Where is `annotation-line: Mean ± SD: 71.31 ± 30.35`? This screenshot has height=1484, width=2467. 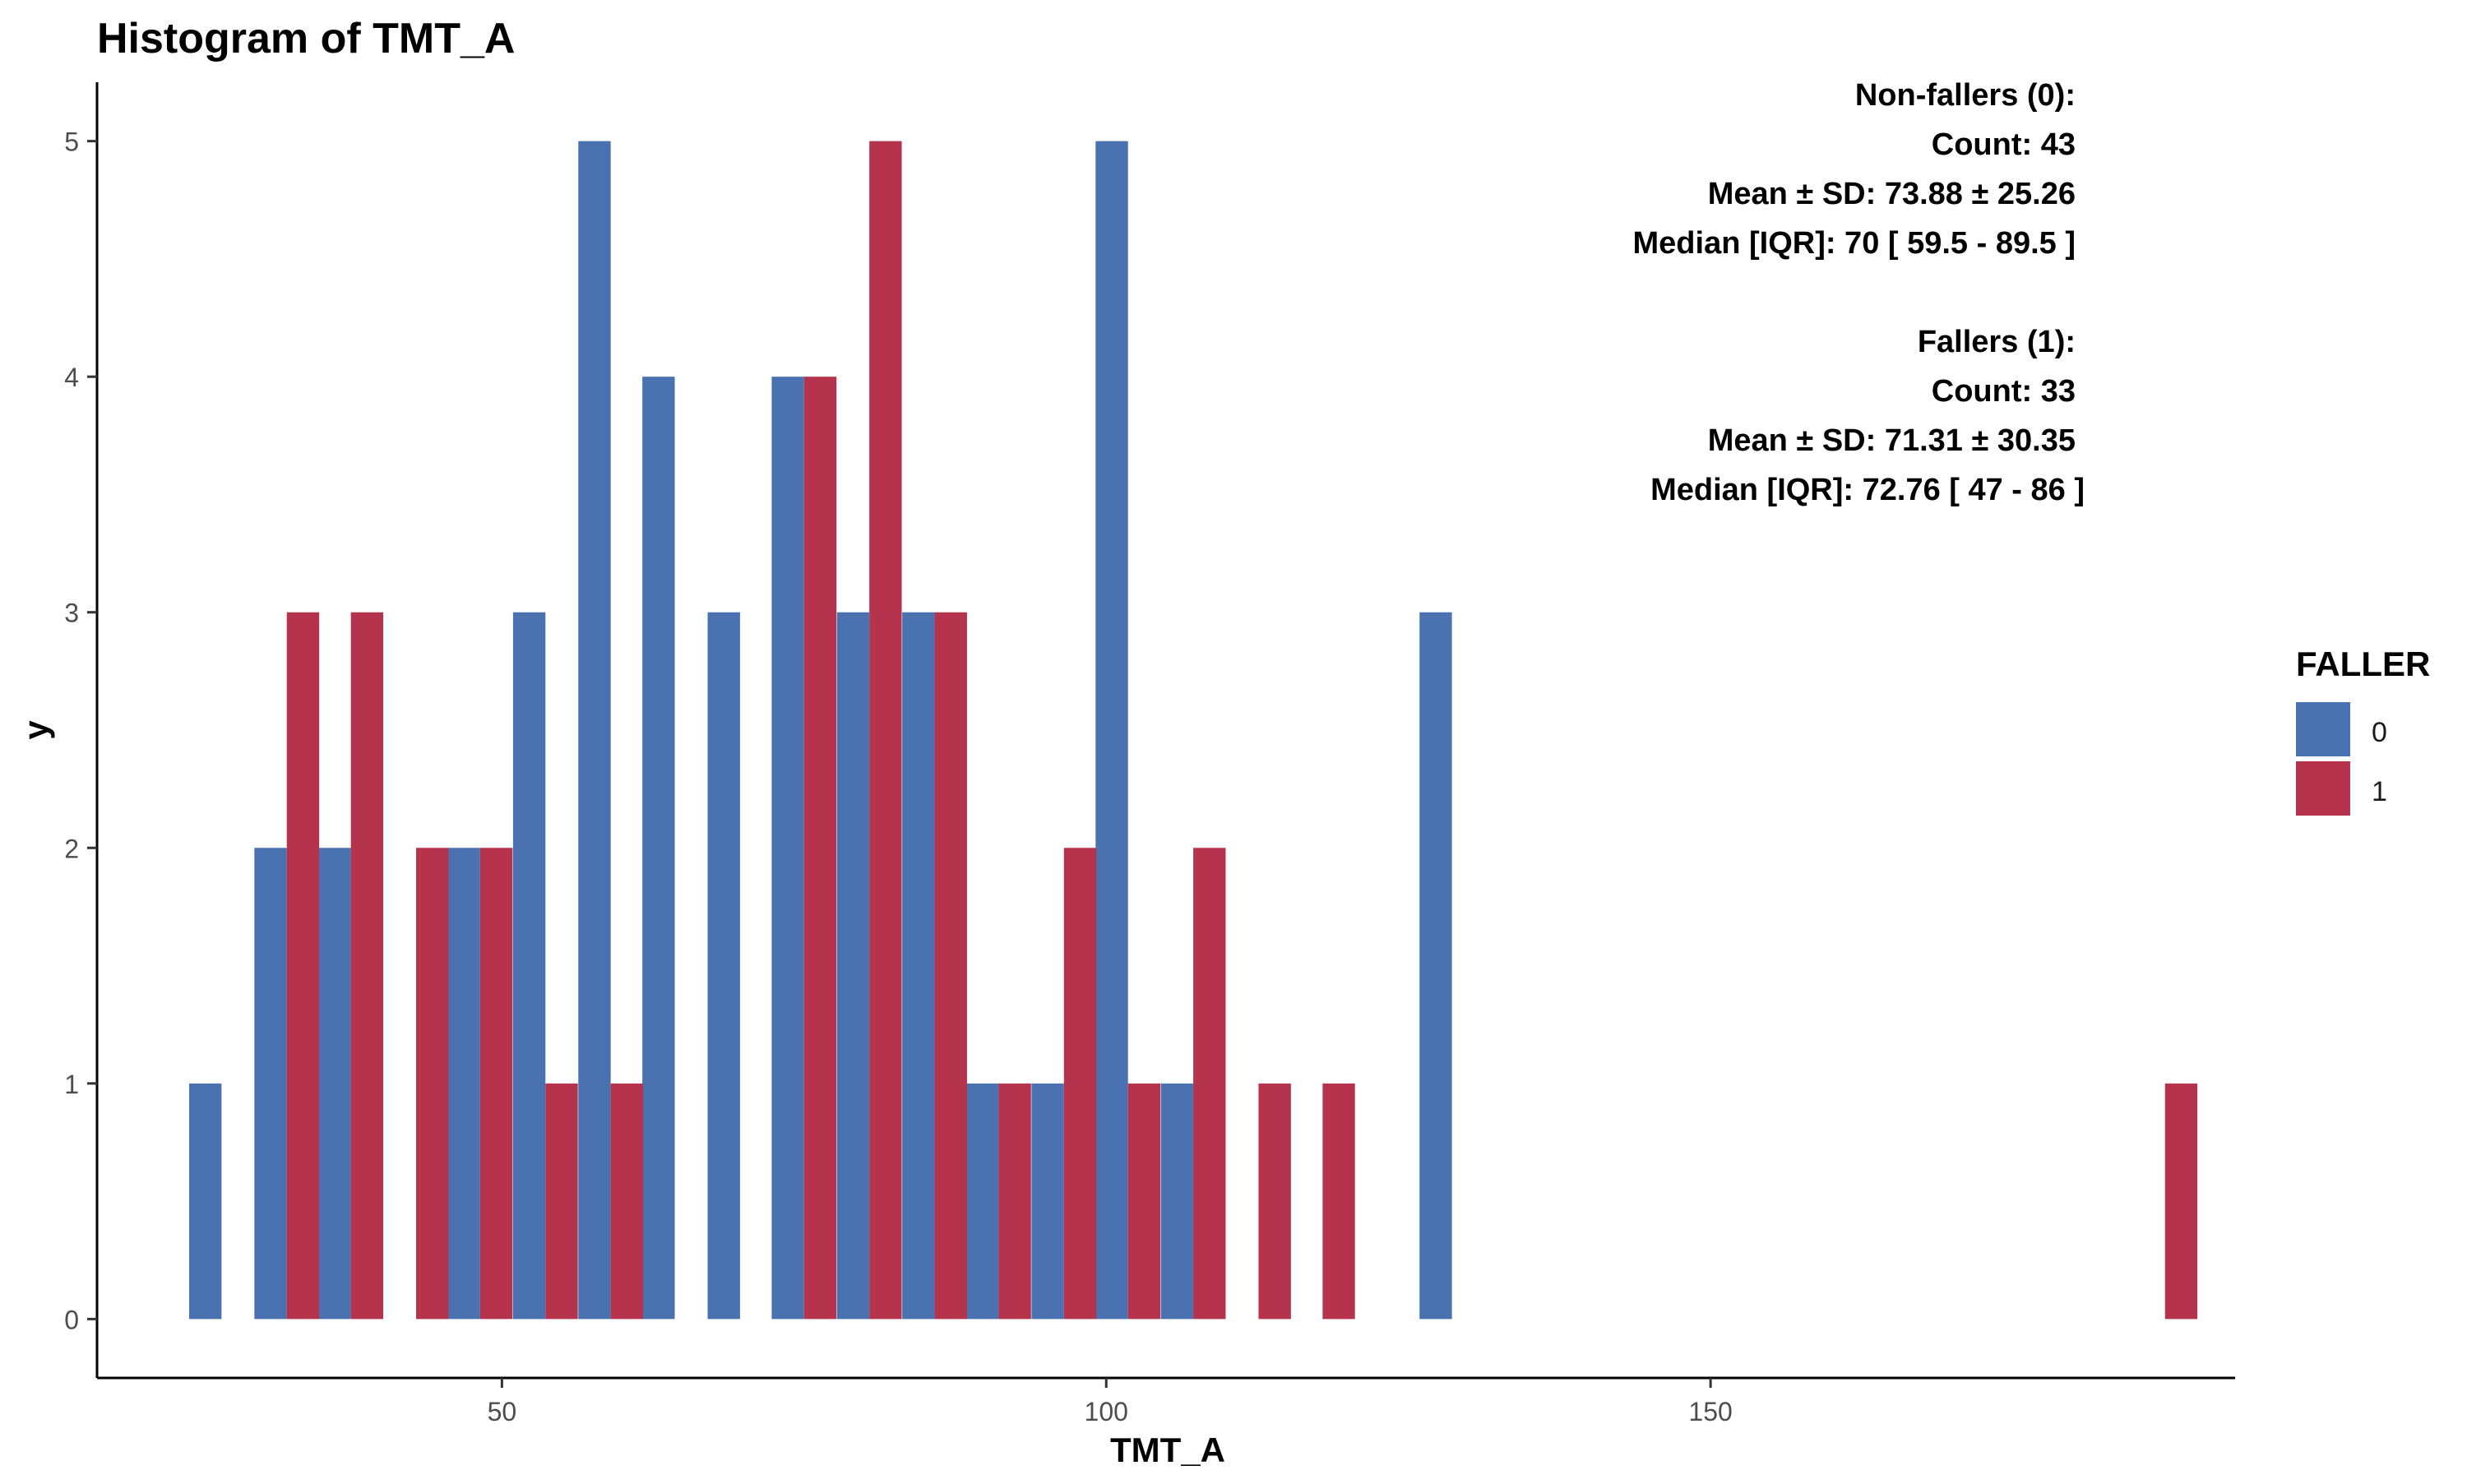
annotation-line: Mean ± SD: 71.31 ± 30.35 is located at coordinates (1892, 441).